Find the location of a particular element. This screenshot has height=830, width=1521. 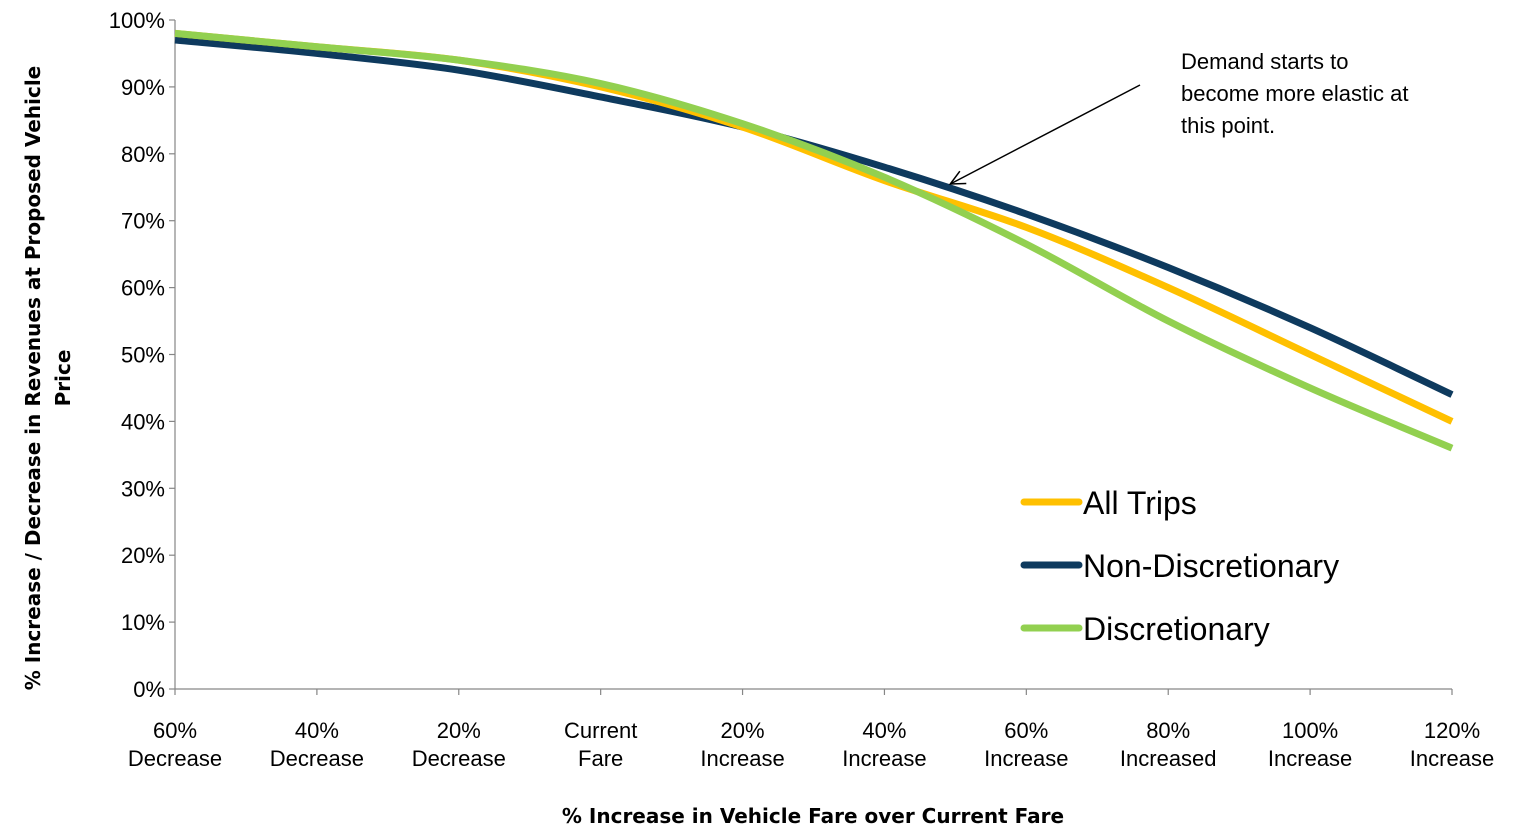

x-tick-label: 100% is located at coordinates (1310, 730).